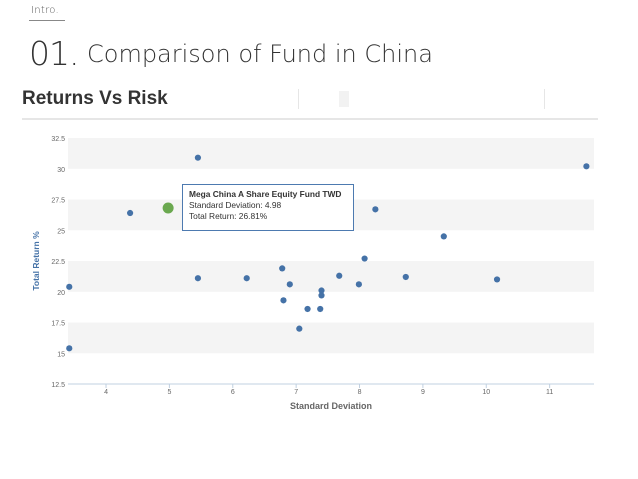 The height and width of the screenshot is (479, 638). What do you see at coordinates (61, 170) in the screenshot?
I see `y-tick-label: 30` at bounding box center [61, 170].